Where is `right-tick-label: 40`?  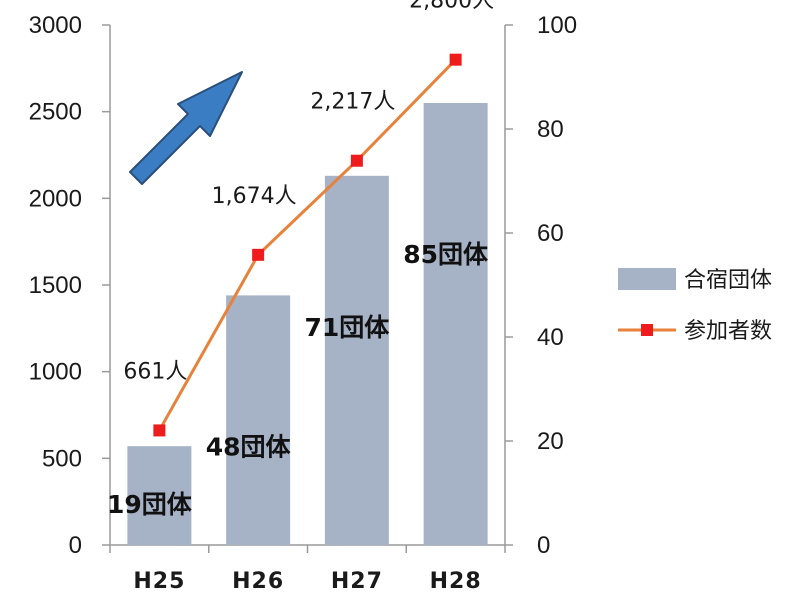
right-tick-label: 40 is located at coordinates (550, 337).